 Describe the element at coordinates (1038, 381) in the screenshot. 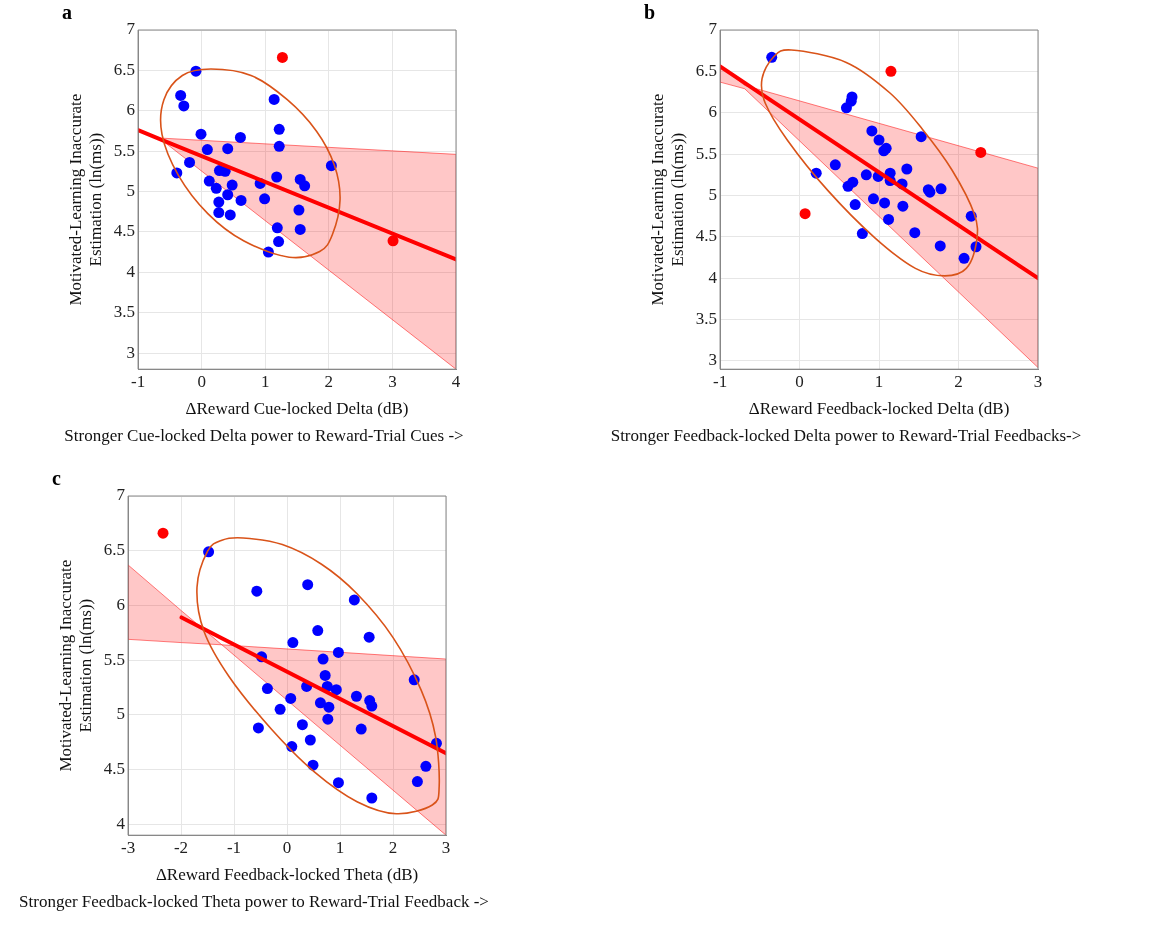

I see `x-tick-label: 3` at that location.